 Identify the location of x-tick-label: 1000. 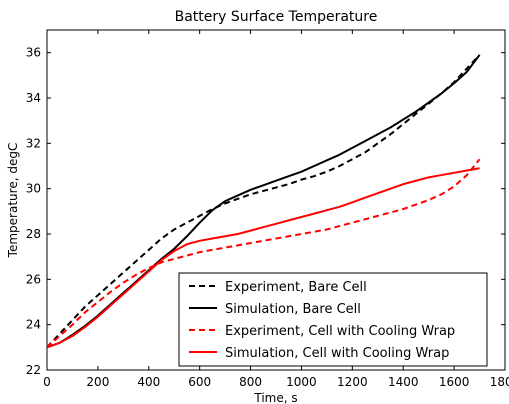
(301, 382).